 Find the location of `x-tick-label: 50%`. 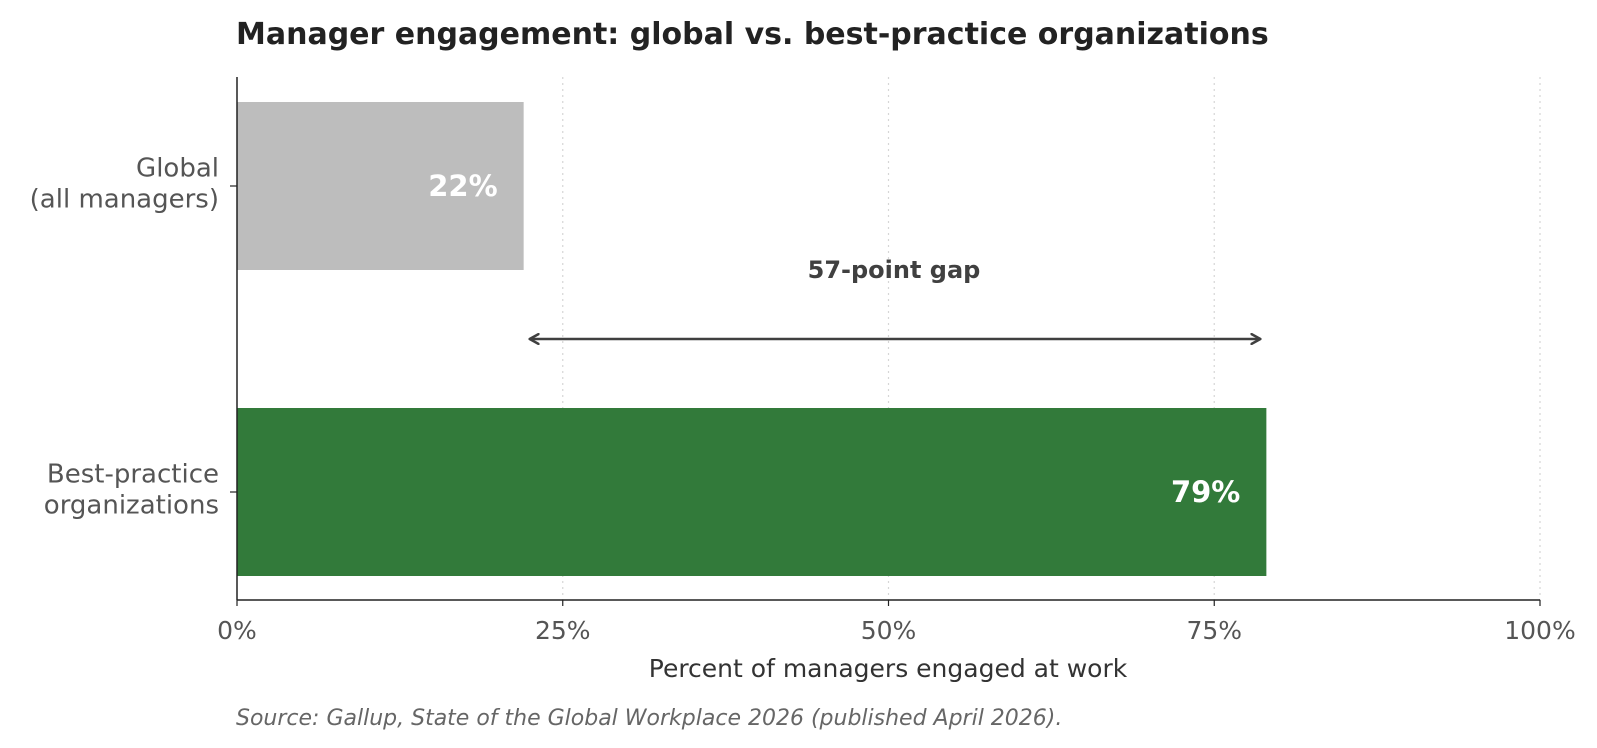

x-tick-label: 50% is located at coordinates (889, 630).